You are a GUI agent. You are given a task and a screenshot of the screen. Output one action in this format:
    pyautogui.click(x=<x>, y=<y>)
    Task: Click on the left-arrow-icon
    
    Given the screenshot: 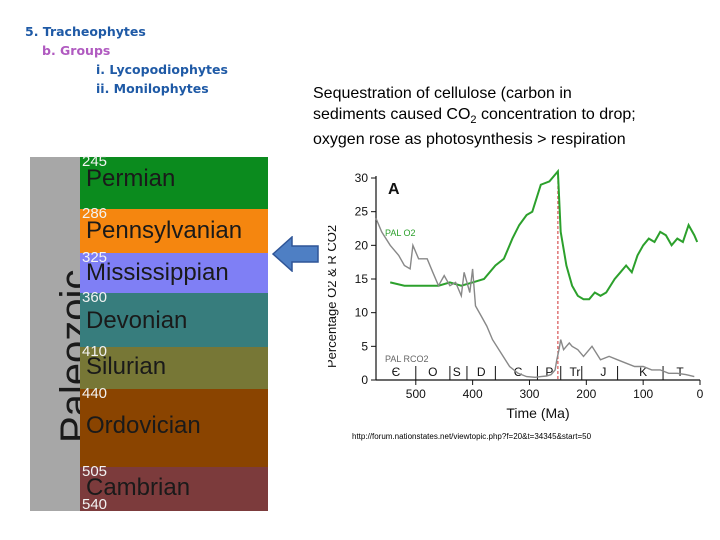 What is the action you would take?
    pyautogui.click(x=295, y=254)
    